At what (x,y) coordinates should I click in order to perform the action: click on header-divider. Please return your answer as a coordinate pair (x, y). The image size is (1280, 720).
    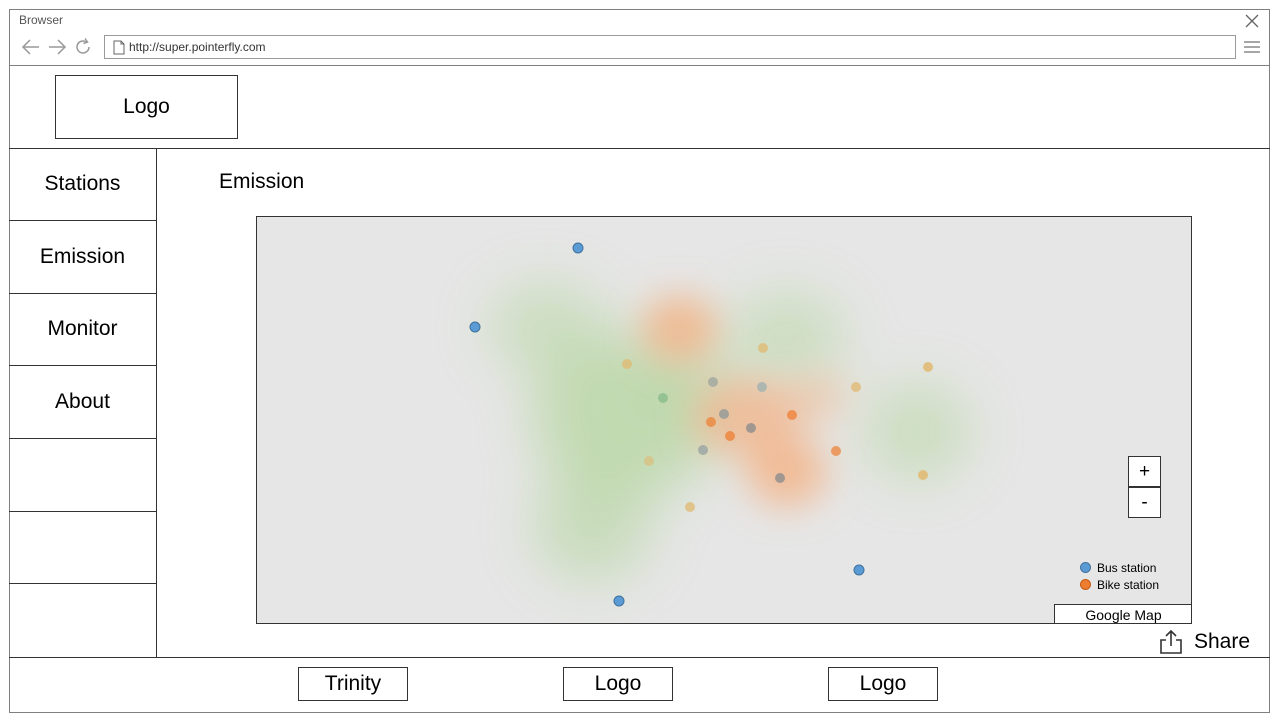
    Looking at the image, I should click on (639, 148).